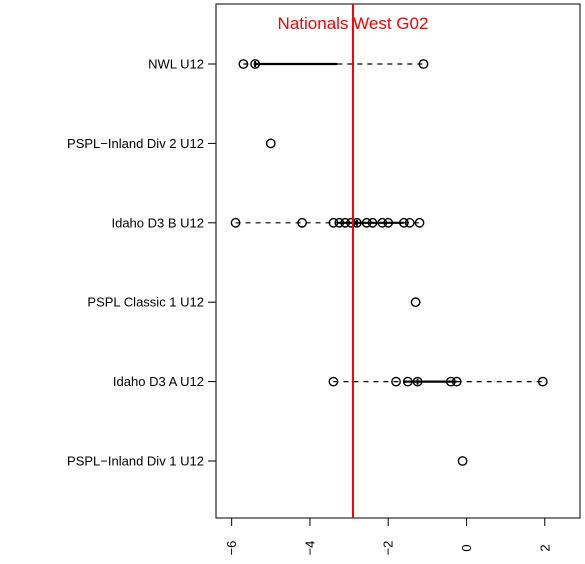 The image size is (585, 564). I want to click on y-tick-label: Idaho D3 A U12, so click(158, 381).